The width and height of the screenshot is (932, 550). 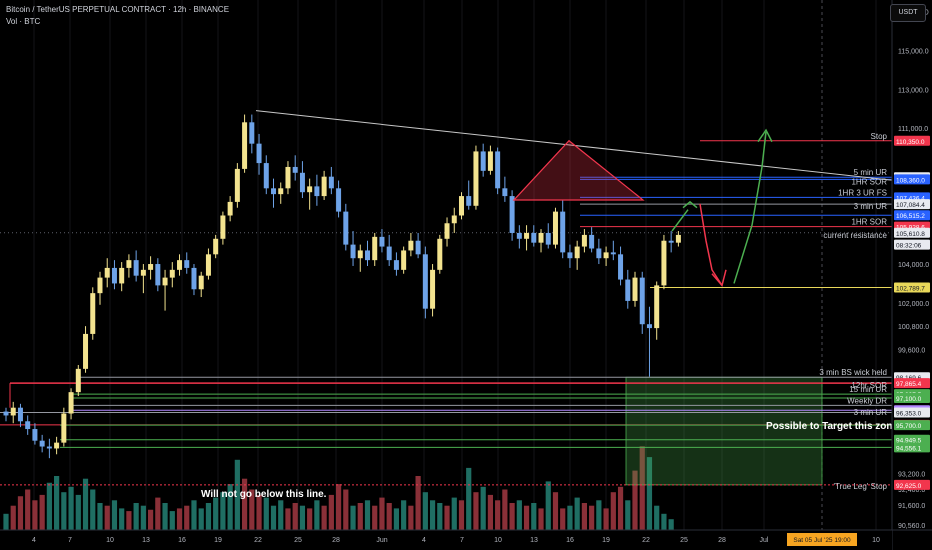 What do you see at coordinates (867, 400) in the screenshot?
I see `level-label: Weekly DR` at bounding box center [867, 400].